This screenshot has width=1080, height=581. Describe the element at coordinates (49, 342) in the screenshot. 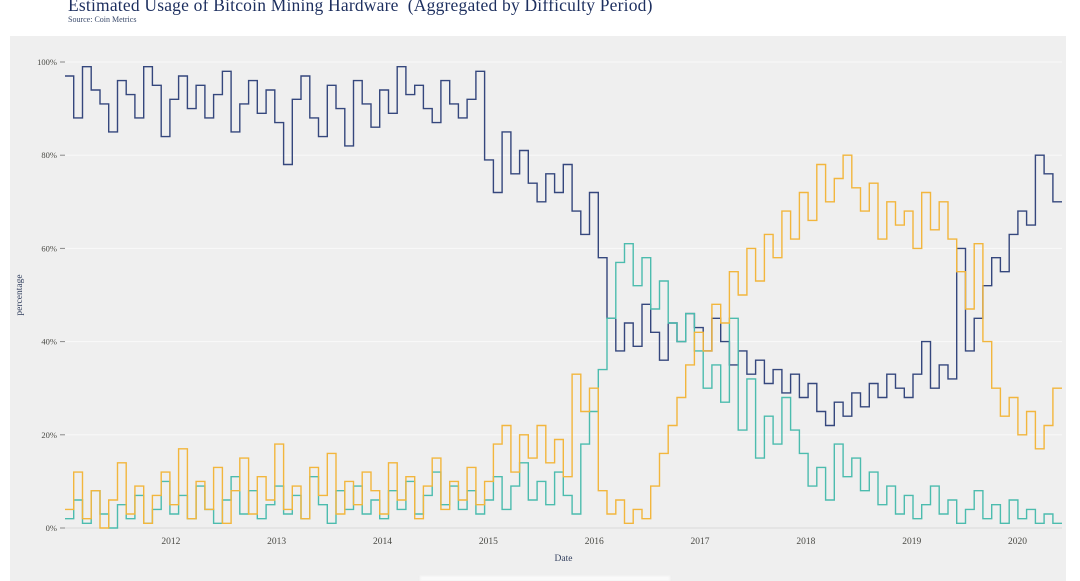

I see `y-tick-label: 40%` at that location.